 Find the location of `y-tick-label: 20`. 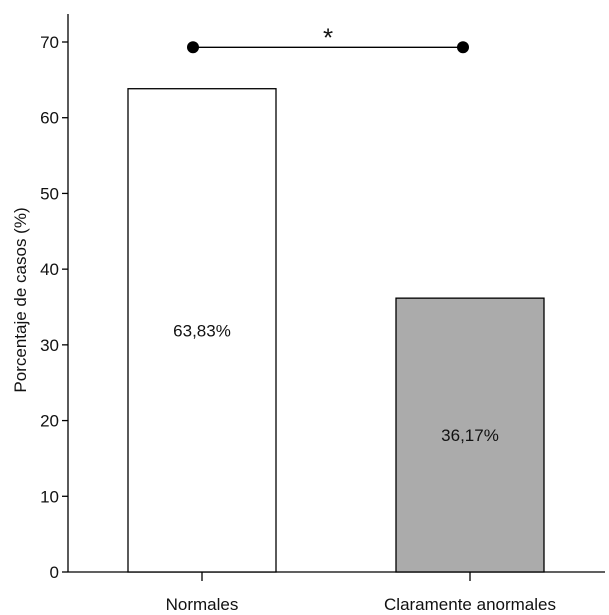

y-tick-label: 20 is located at coordinates (49, 421).